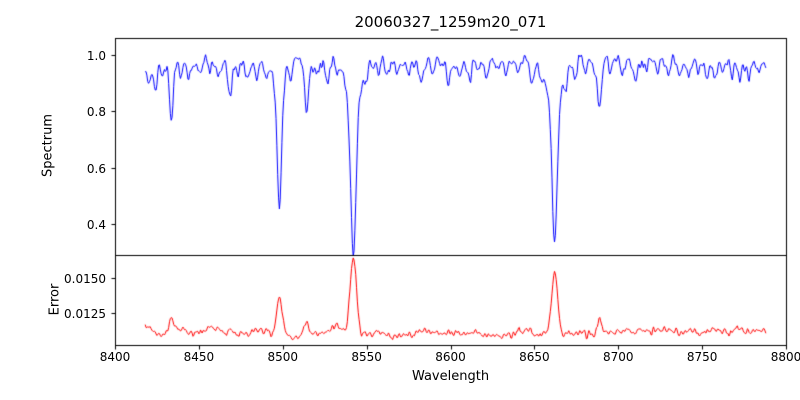 The image size is (800, 400). Describe the element at coordinates (785, 357) in the screenshot. I see `x-tick-label: 8800` at that location.